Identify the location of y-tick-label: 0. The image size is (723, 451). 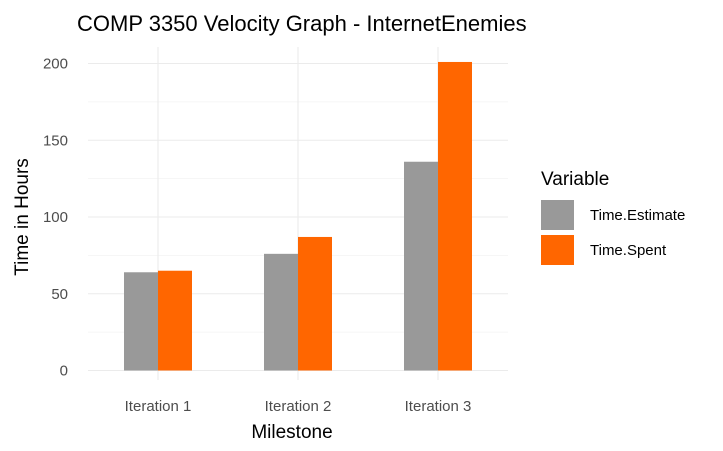
(64, 371).